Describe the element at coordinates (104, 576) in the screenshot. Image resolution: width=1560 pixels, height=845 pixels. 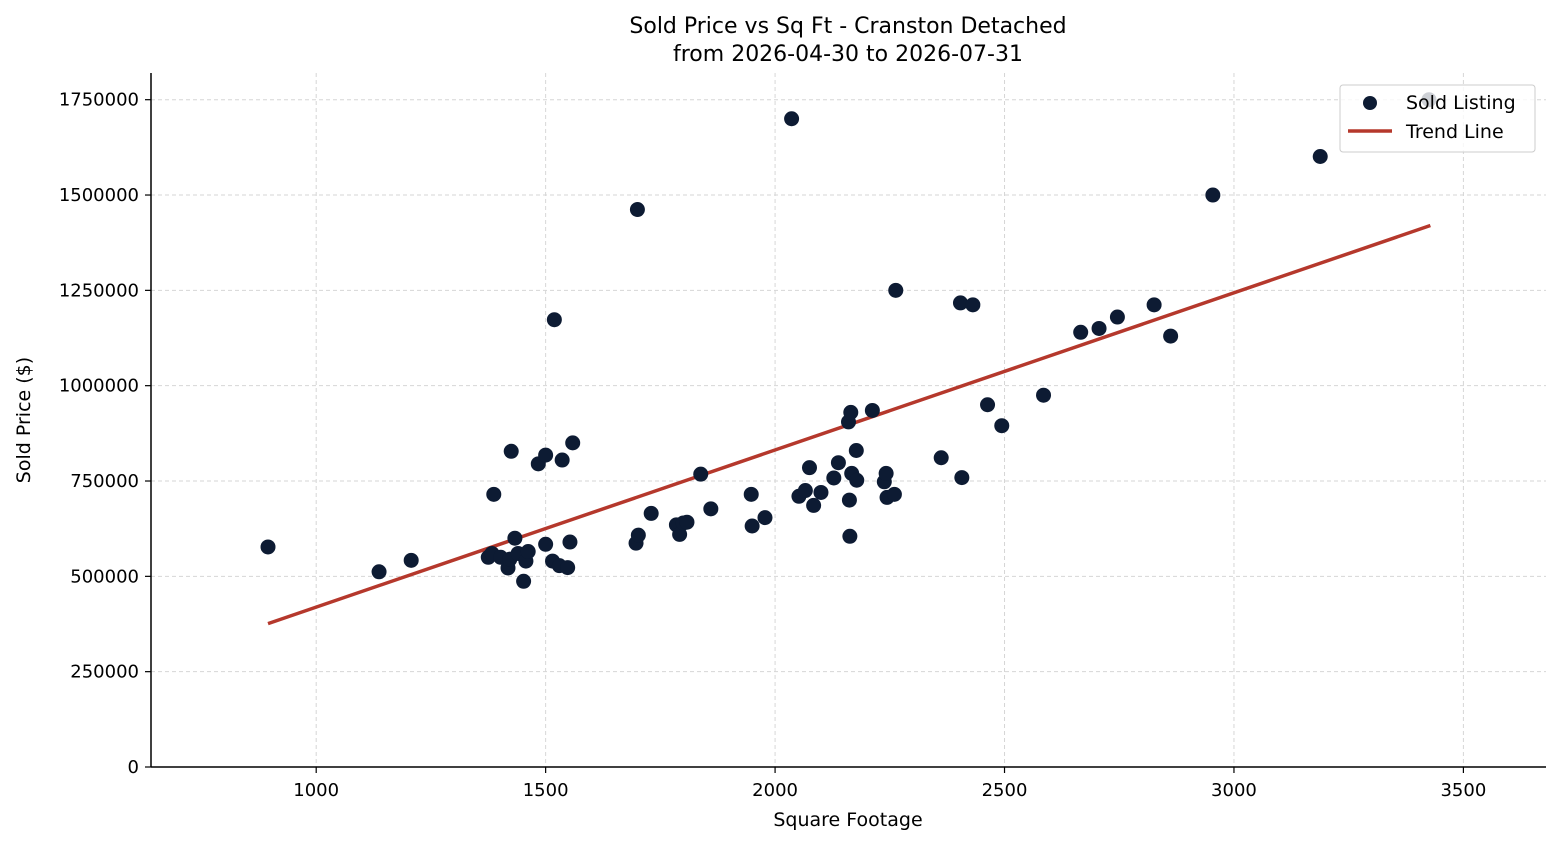
I see `y-tick-label-2: 500000` at that location.